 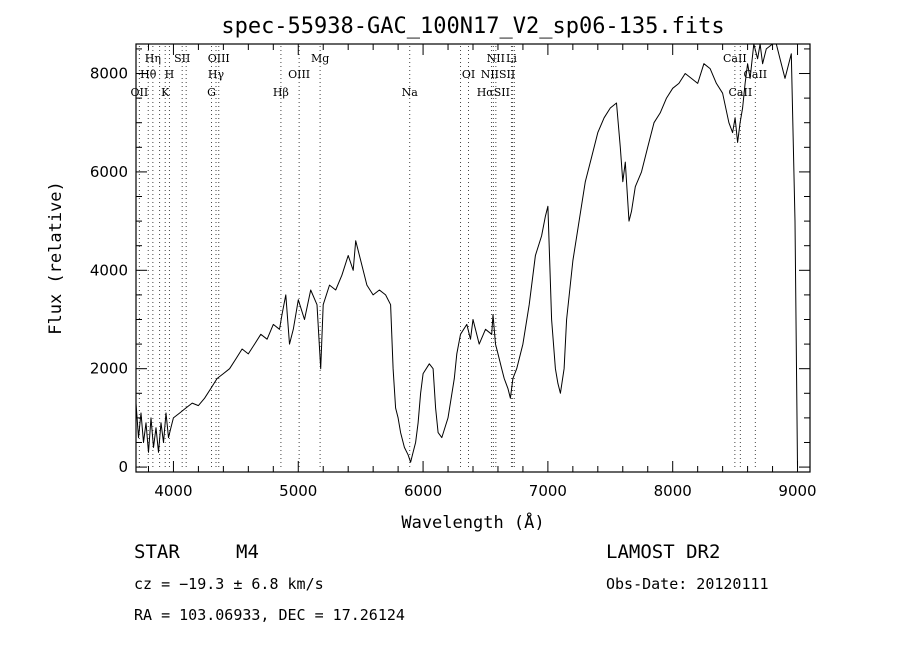 I want to click on line-marker-label: Mg, so click(x=320, y=58).